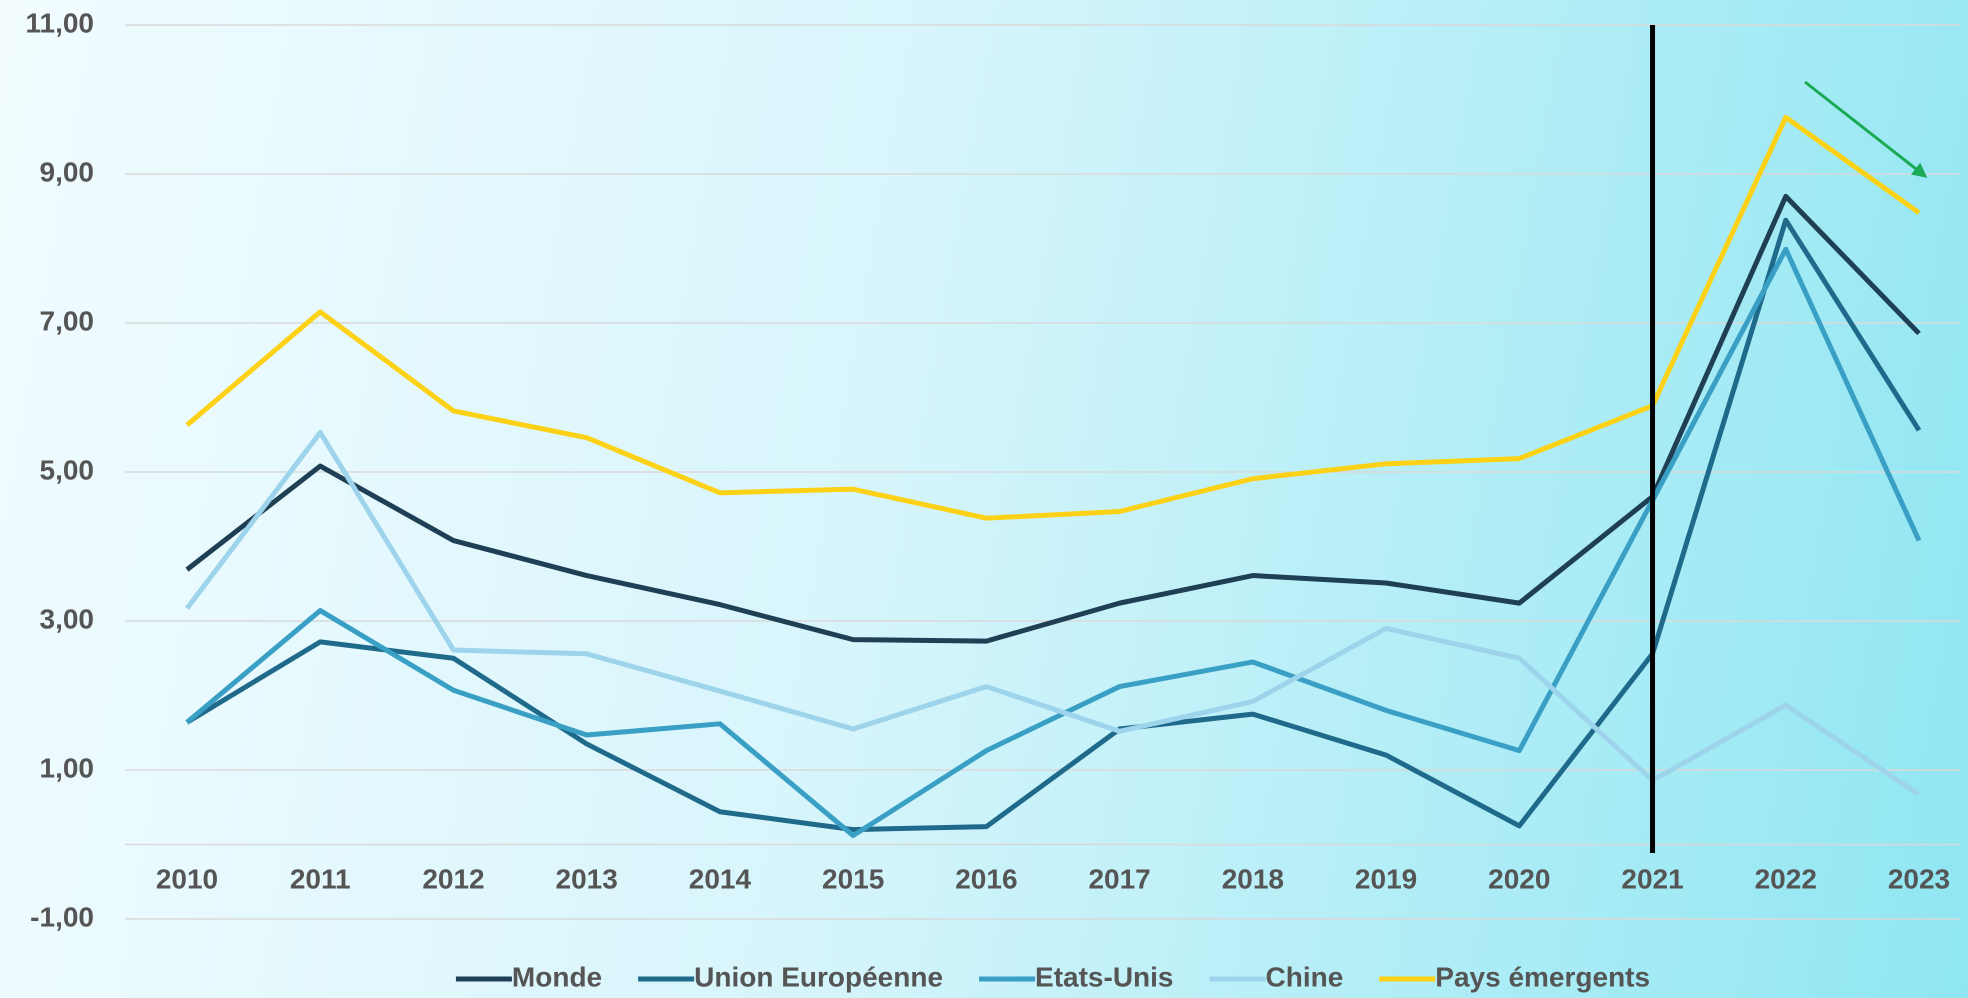  Describe the element at coordinates (986, 878) in the screenshot. I see `x-tick-label: 2016` at that location.